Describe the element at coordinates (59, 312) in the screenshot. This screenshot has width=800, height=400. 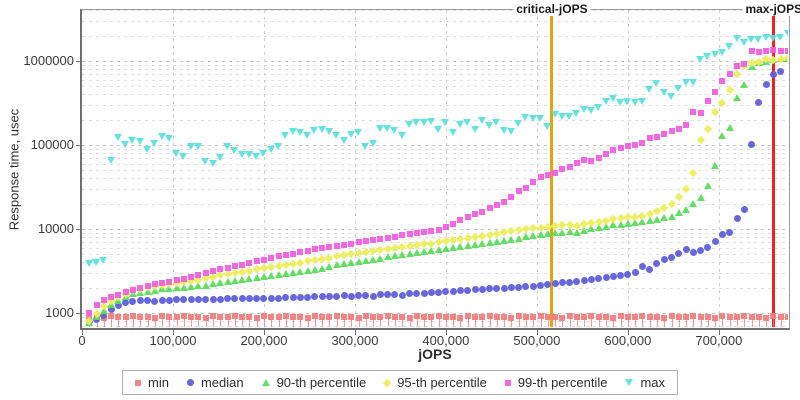
I see `y-tick-label: 1000` at that location.